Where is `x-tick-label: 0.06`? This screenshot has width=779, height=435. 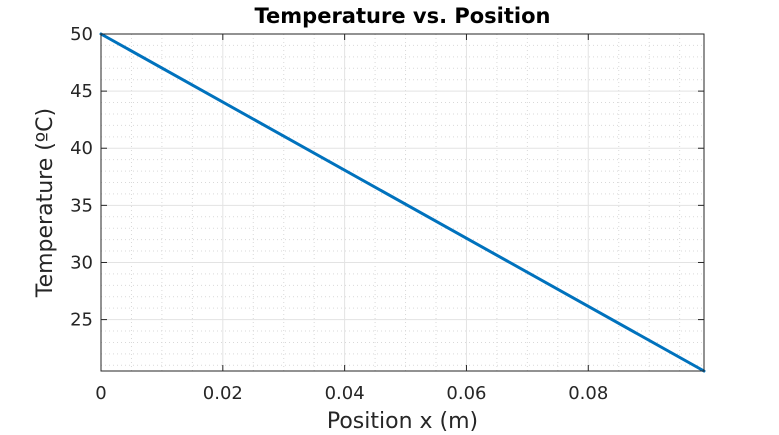 x-tick-label: 0.06 is located at coordinates (466, 393).